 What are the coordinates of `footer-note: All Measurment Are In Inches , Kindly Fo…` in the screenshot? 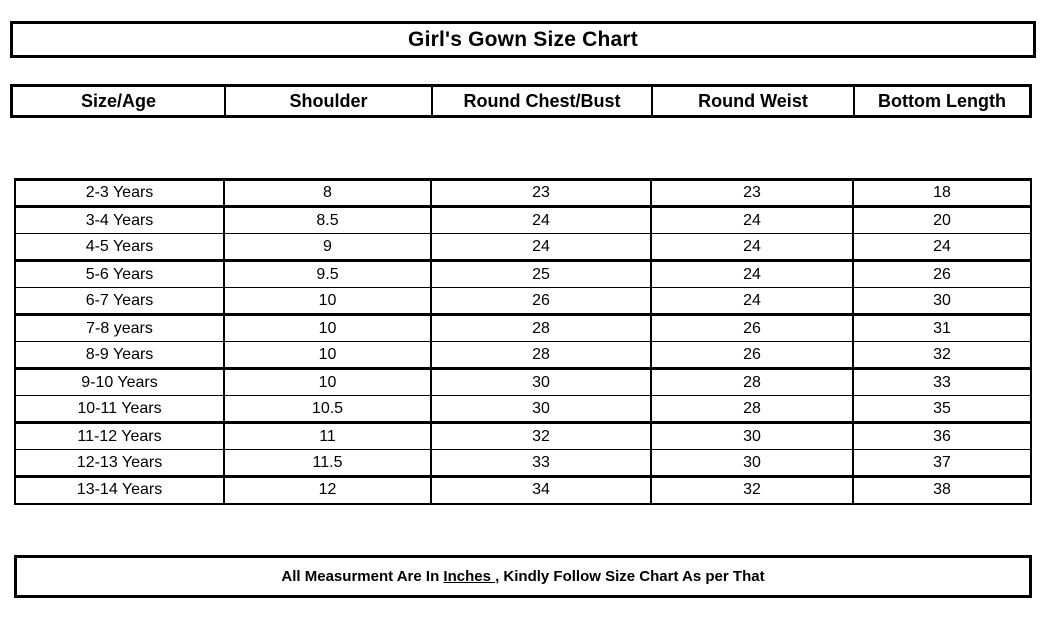 It's located at (522, 576).